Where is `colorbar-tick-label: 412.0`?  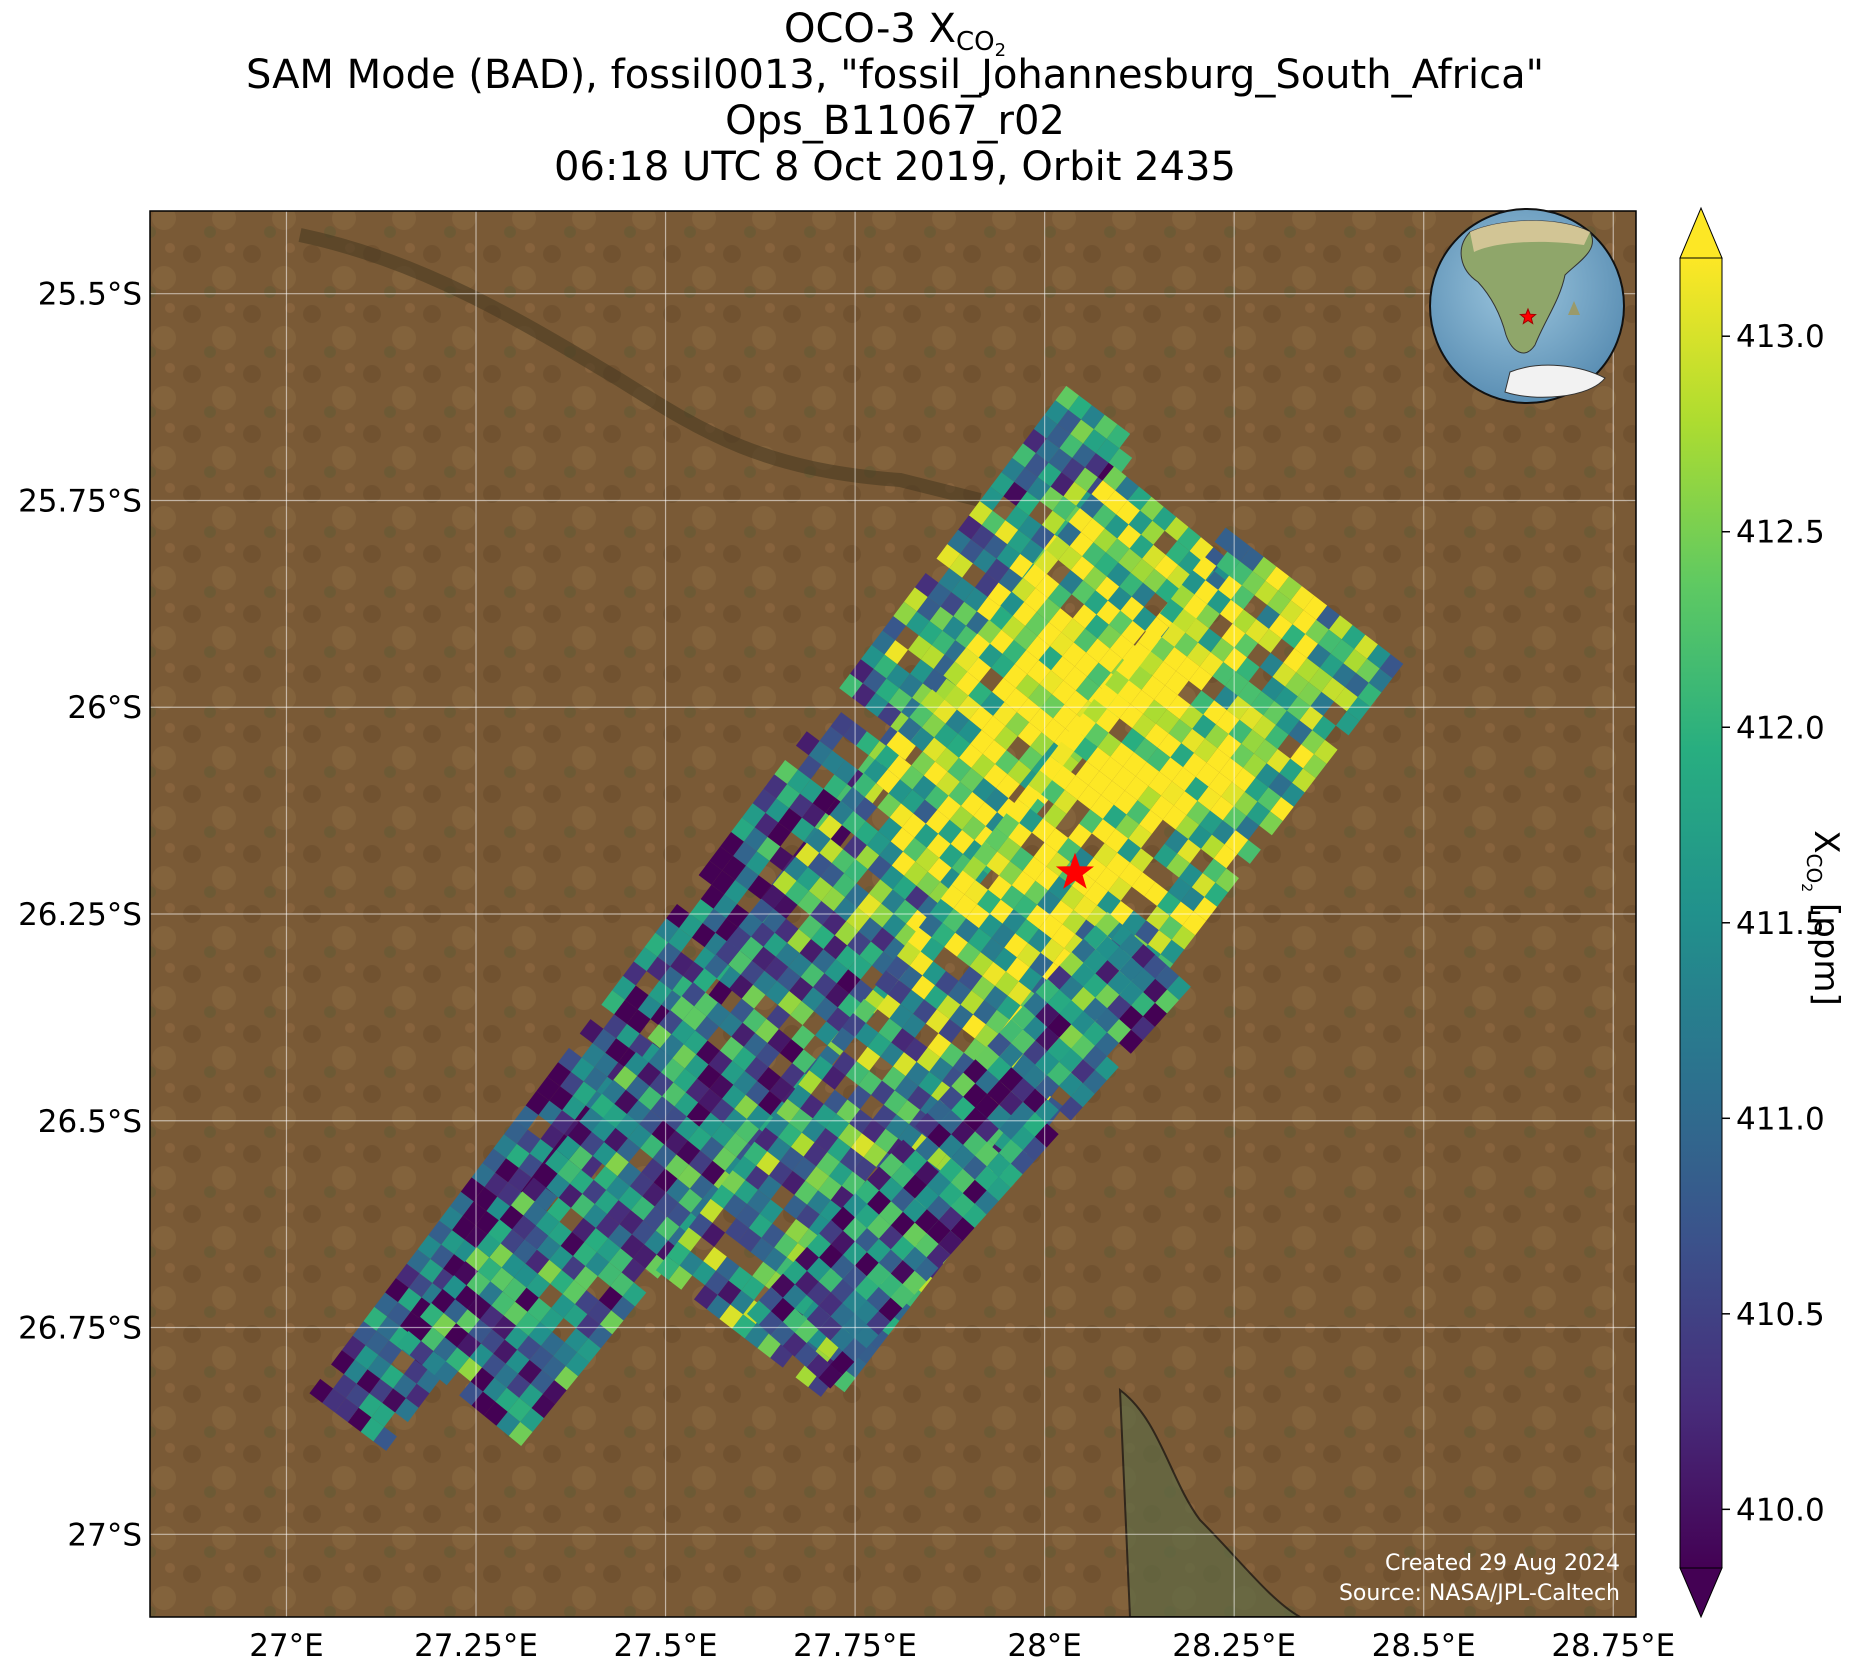 colorbar-tick-label: 412.0 is located at coordinates (1780, 728).